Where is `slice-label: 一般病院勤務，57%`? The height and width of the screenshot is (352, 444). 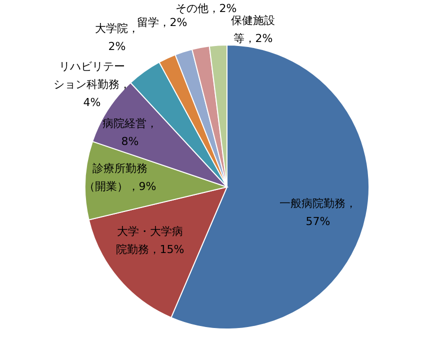 slice-label: 一般病院勤務，57% is located at coordinates (318, 212).